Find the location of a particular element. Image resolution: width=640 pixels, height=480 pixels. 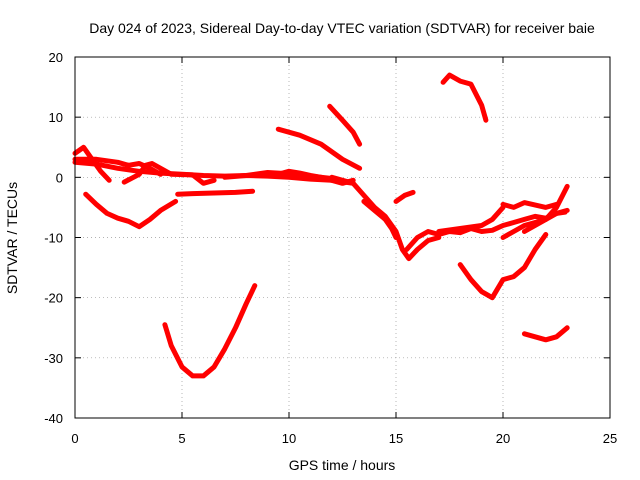

series-line-s2 is located at coordinates (214, 172).